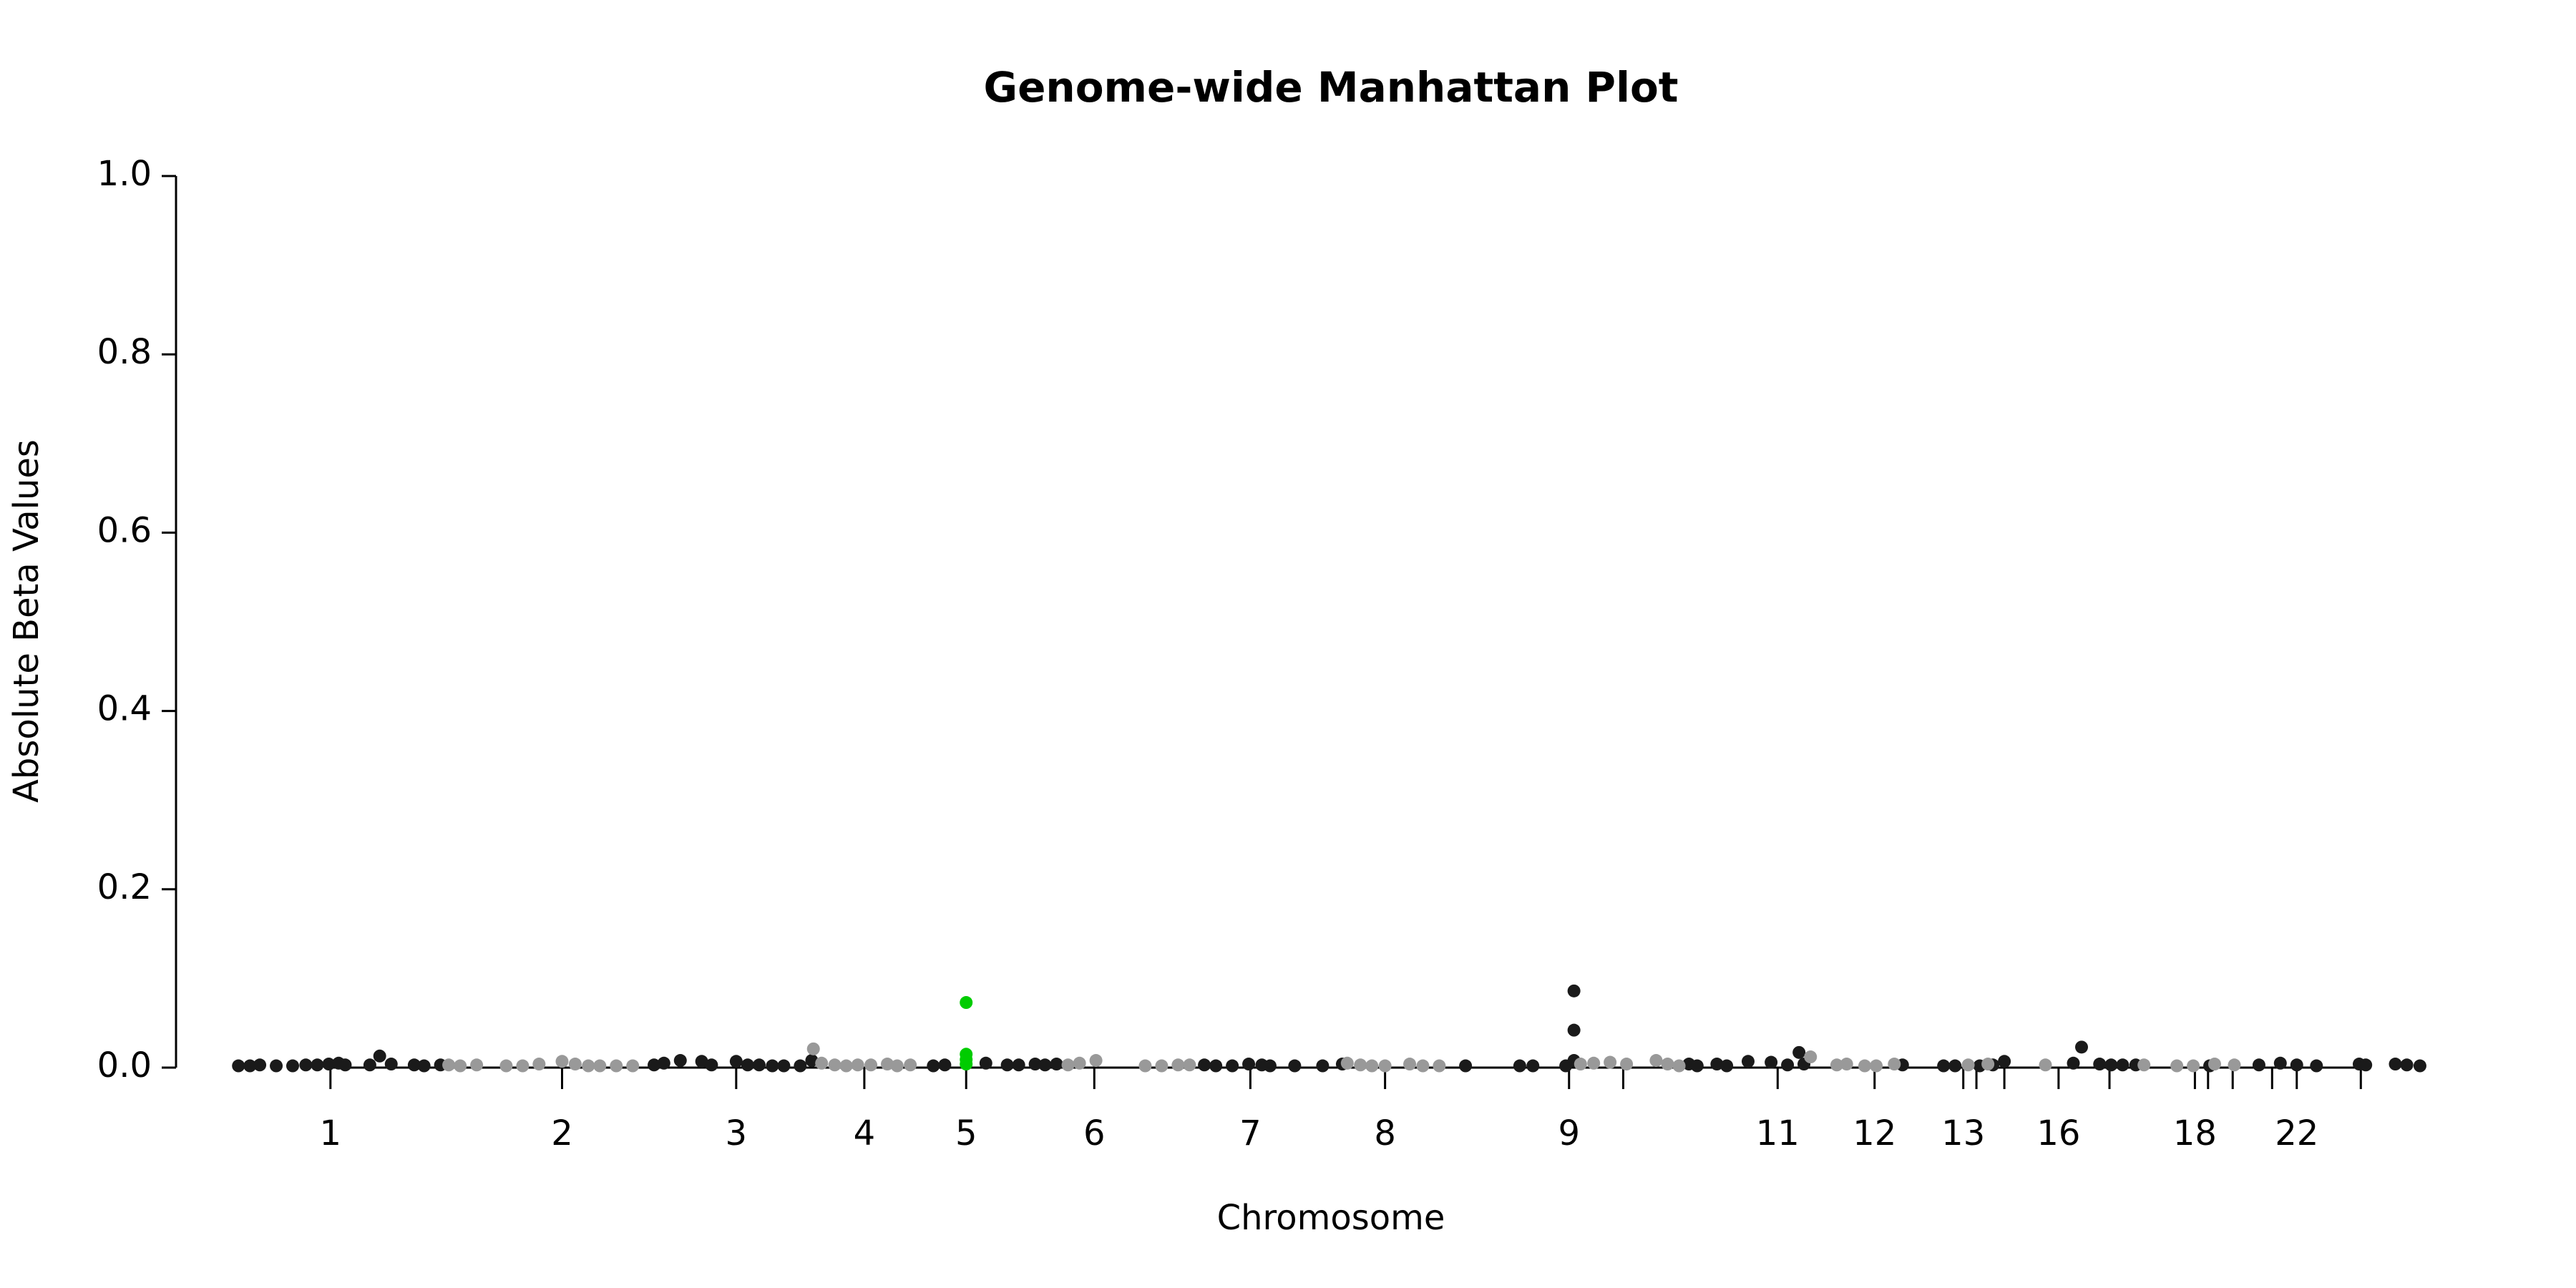 The height and width of the screenshot is (1288, 2576). Describe the element at coordinates (2296, 1133) in the screenshot. I see `x-tick-label: 22` at that location.